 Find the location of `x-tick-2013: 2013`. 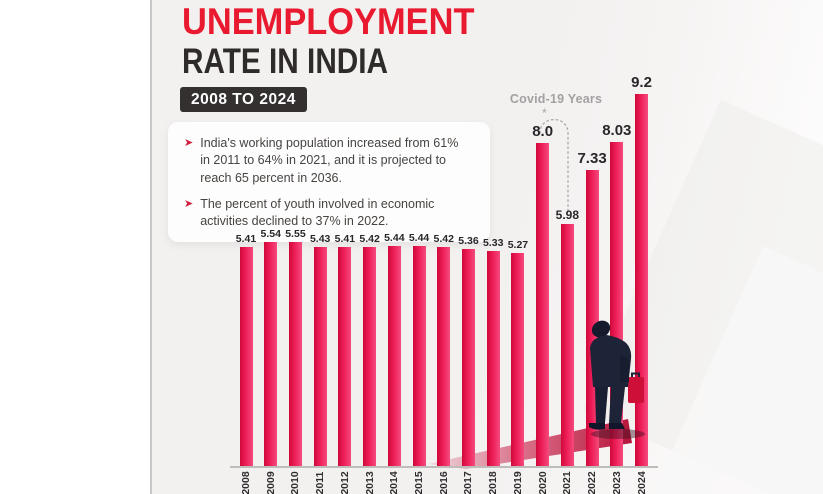

x-tick-2013: 2013 is located at coordinates (369, 482).